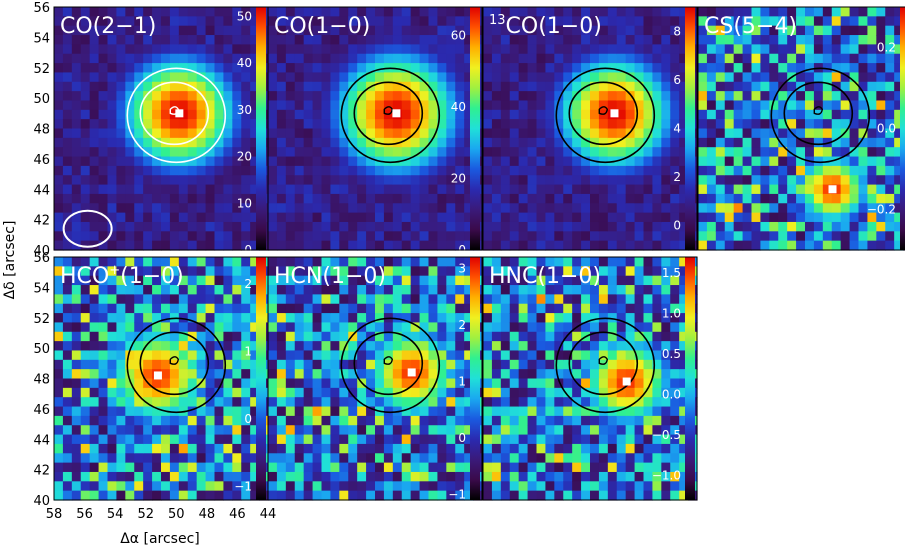 Image resolution: width=905 pixels, height=549 pixels. I want to click on colorbar, so click(261, 128).